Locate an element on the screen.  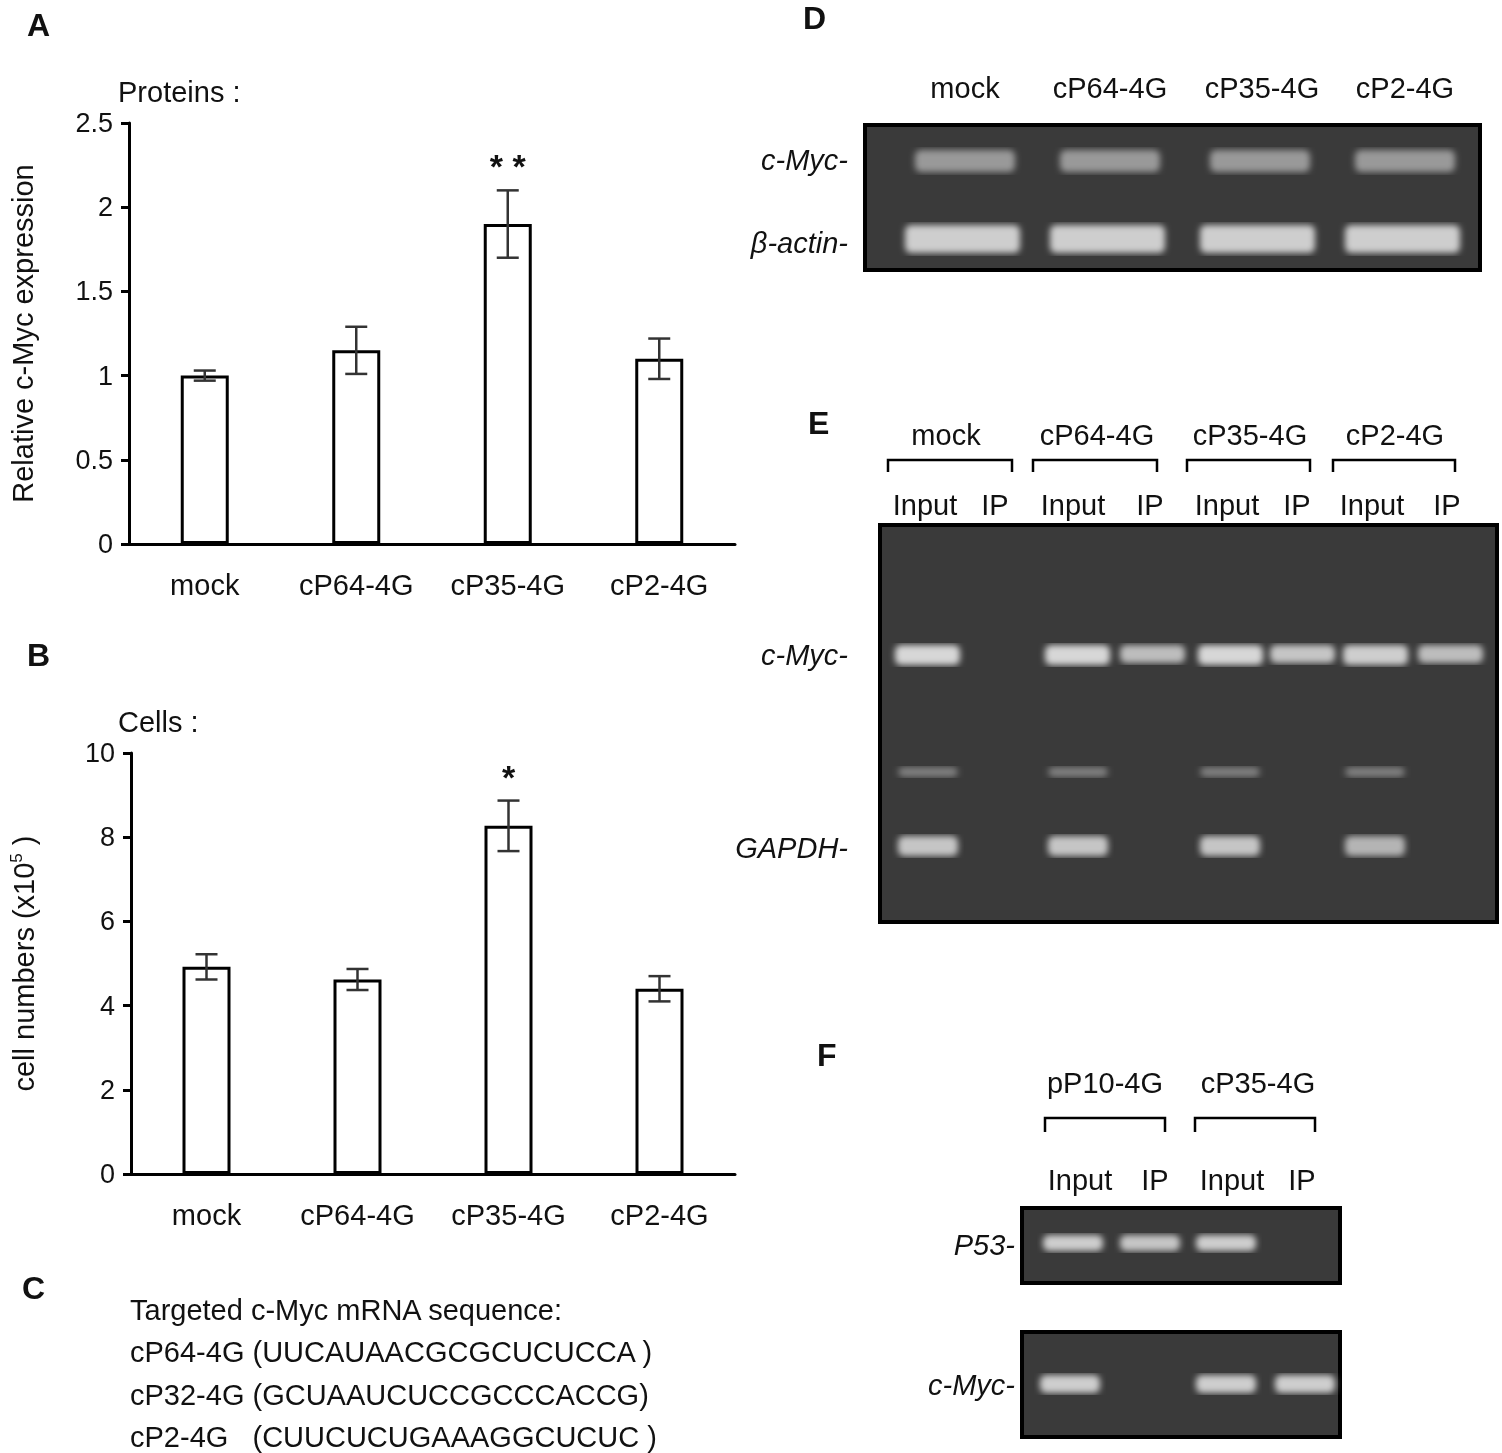
text: cP64-4G (UUCAUAACGCGCUCUCCA ) is located at coordinates (391, 1351).